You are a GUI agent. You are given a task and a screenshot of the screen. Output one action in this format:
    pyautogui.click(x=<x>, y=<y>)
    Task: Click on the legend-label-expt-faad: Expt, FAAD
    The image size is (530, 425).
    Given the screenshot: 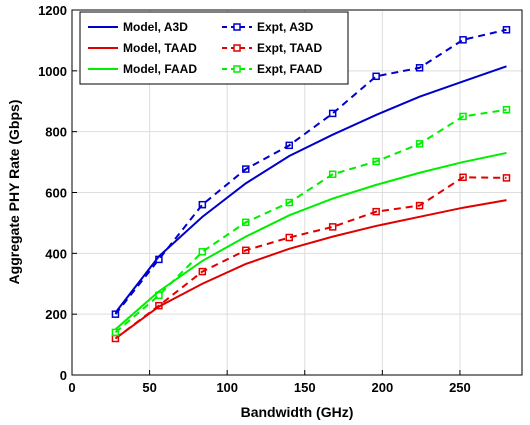 What is the action you would take?
    pyautogui.click(x=290, y=69)
    